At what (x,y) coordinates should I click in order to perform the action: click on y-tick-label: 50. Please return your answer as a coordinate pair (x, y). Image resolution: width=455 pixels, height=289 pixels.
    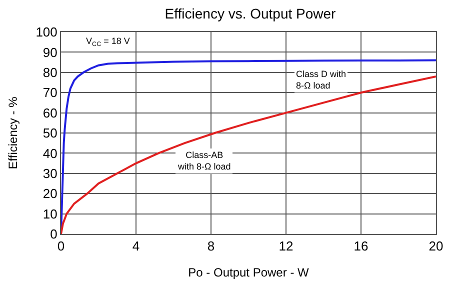
    Looking at the image, I should click on (50, 133).